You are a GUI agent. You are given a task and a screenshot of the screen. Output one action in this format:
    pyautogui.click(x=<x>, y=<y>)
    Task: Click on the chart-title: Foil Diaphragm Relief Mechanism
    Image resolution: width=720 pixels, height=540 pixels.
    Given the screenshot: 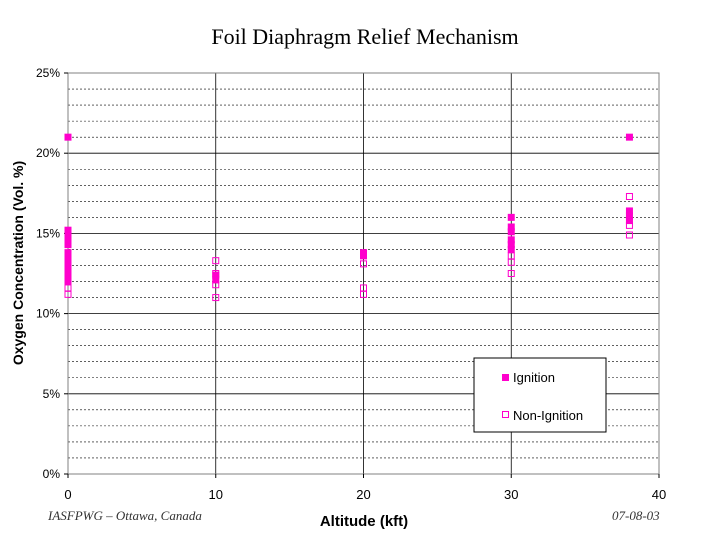 What is the action you would take?
    pyautogui.click(x=365, y=36)
    